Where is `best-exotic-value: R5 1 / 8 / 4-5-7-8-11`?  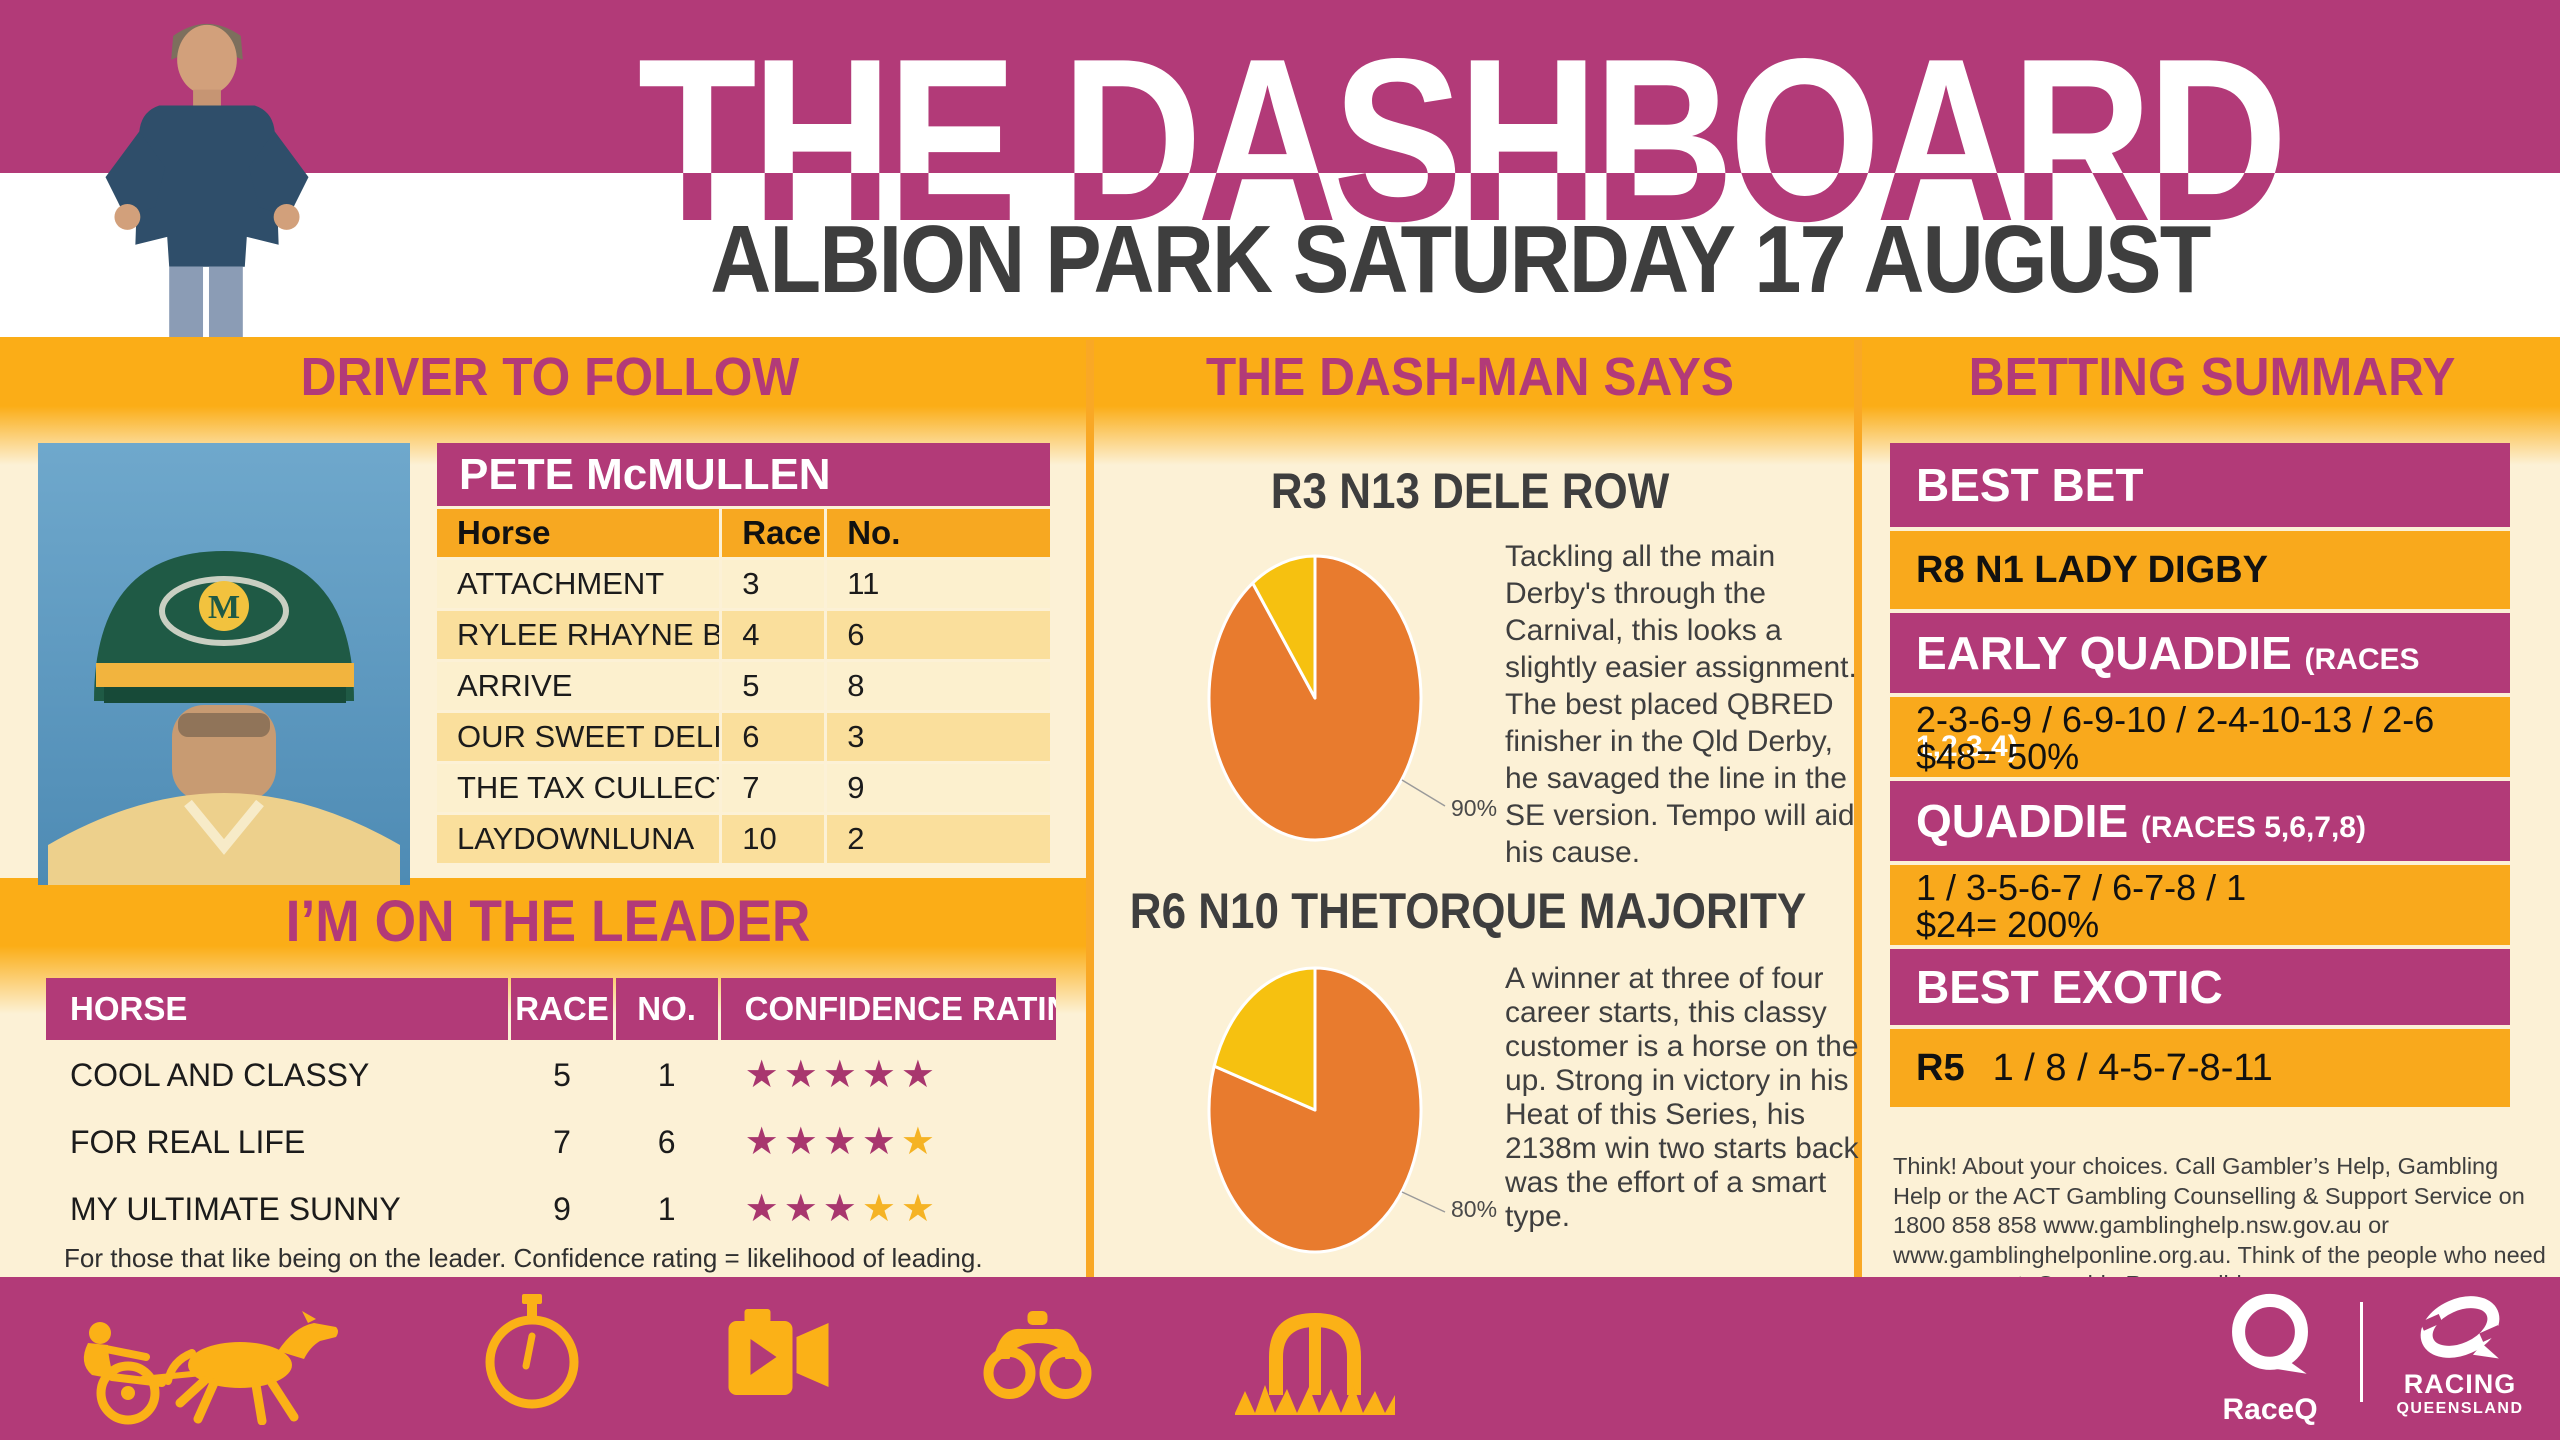
best-exotic-value: R5 1 / 8 / 4-5-7-8-11 is located at coordinates (2200, 1068).